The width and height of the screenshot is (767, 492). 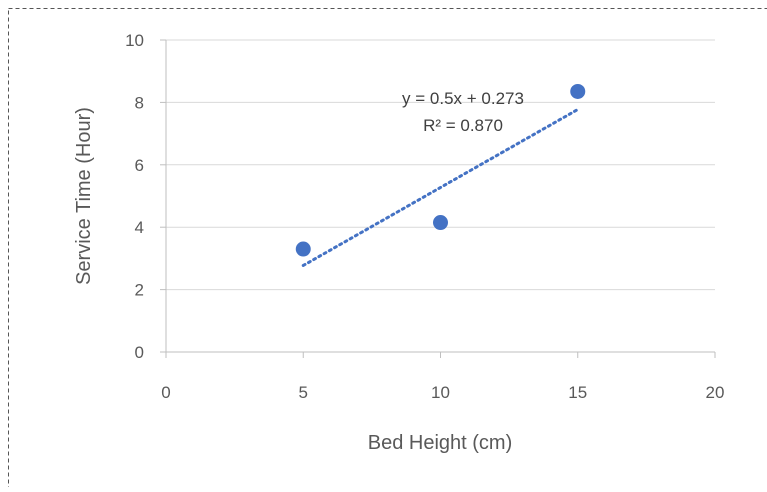 What do you see at coordinates (715, 392) in the screenshot?
I see `x-tick-label: 20` at bounding box center [715, 392].